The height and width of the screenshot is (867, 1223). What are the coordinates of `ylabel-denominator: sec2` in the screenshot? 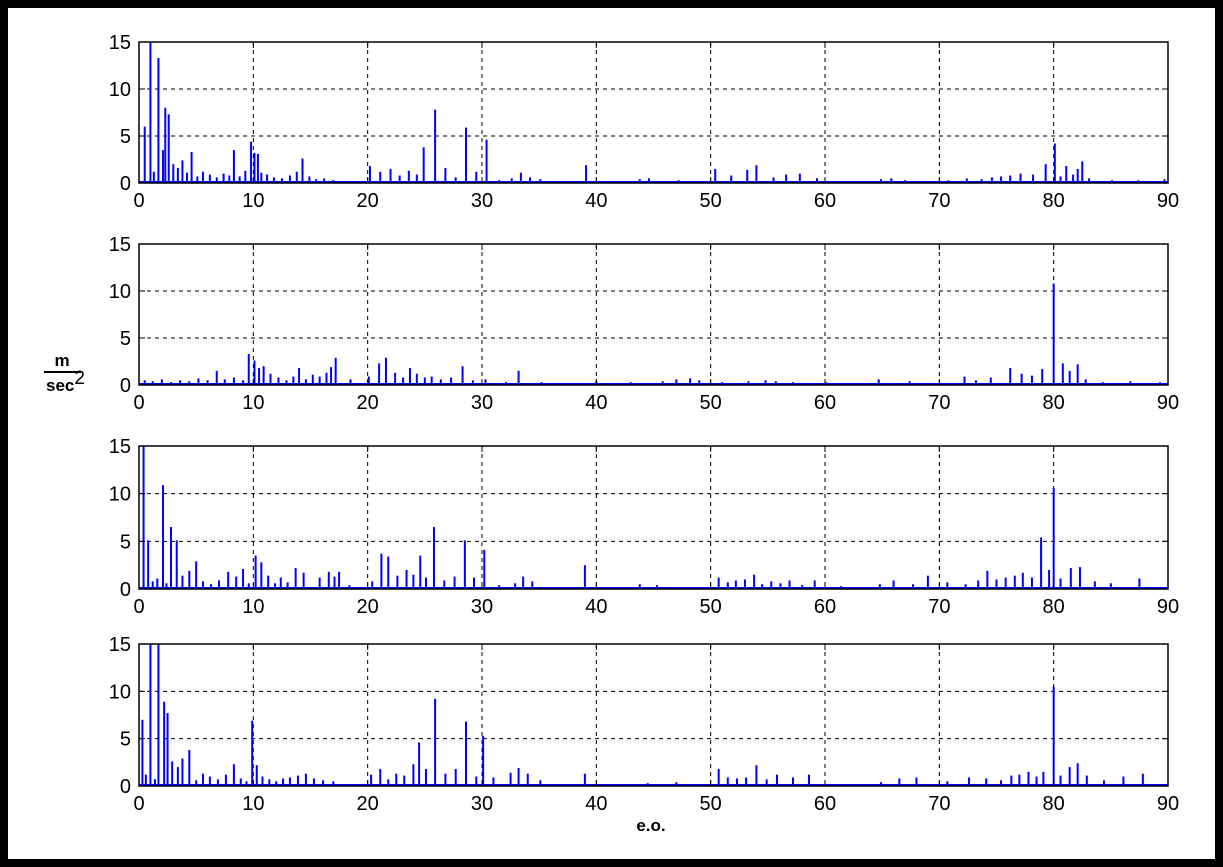 It's located at (65, 381).